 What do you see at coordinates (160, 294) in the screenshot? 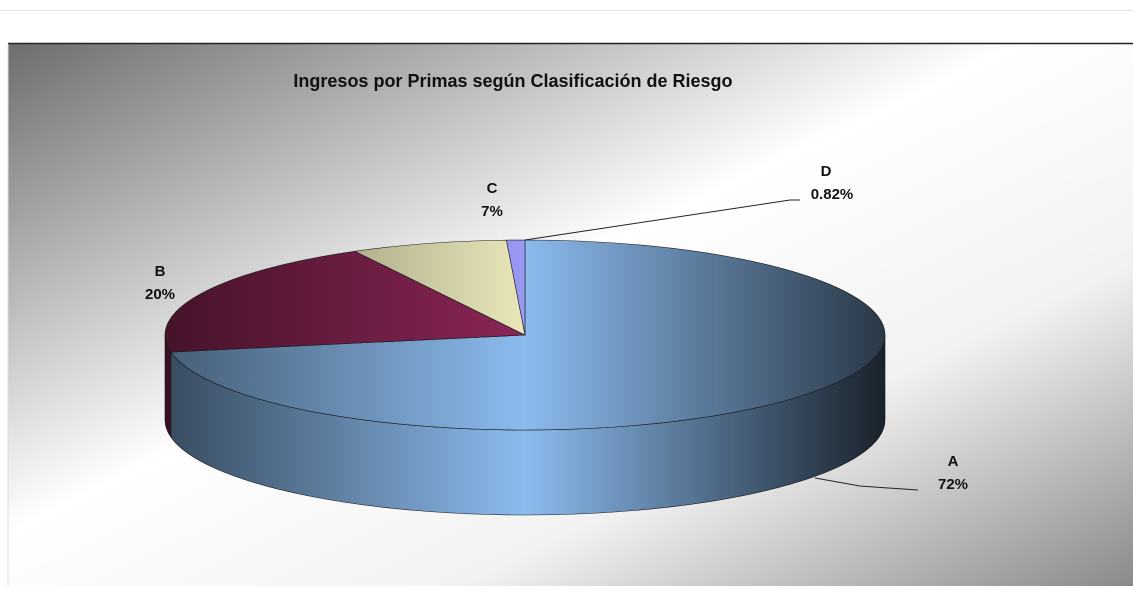
I see `value-label: 20%` at bounding box center [160, 294].